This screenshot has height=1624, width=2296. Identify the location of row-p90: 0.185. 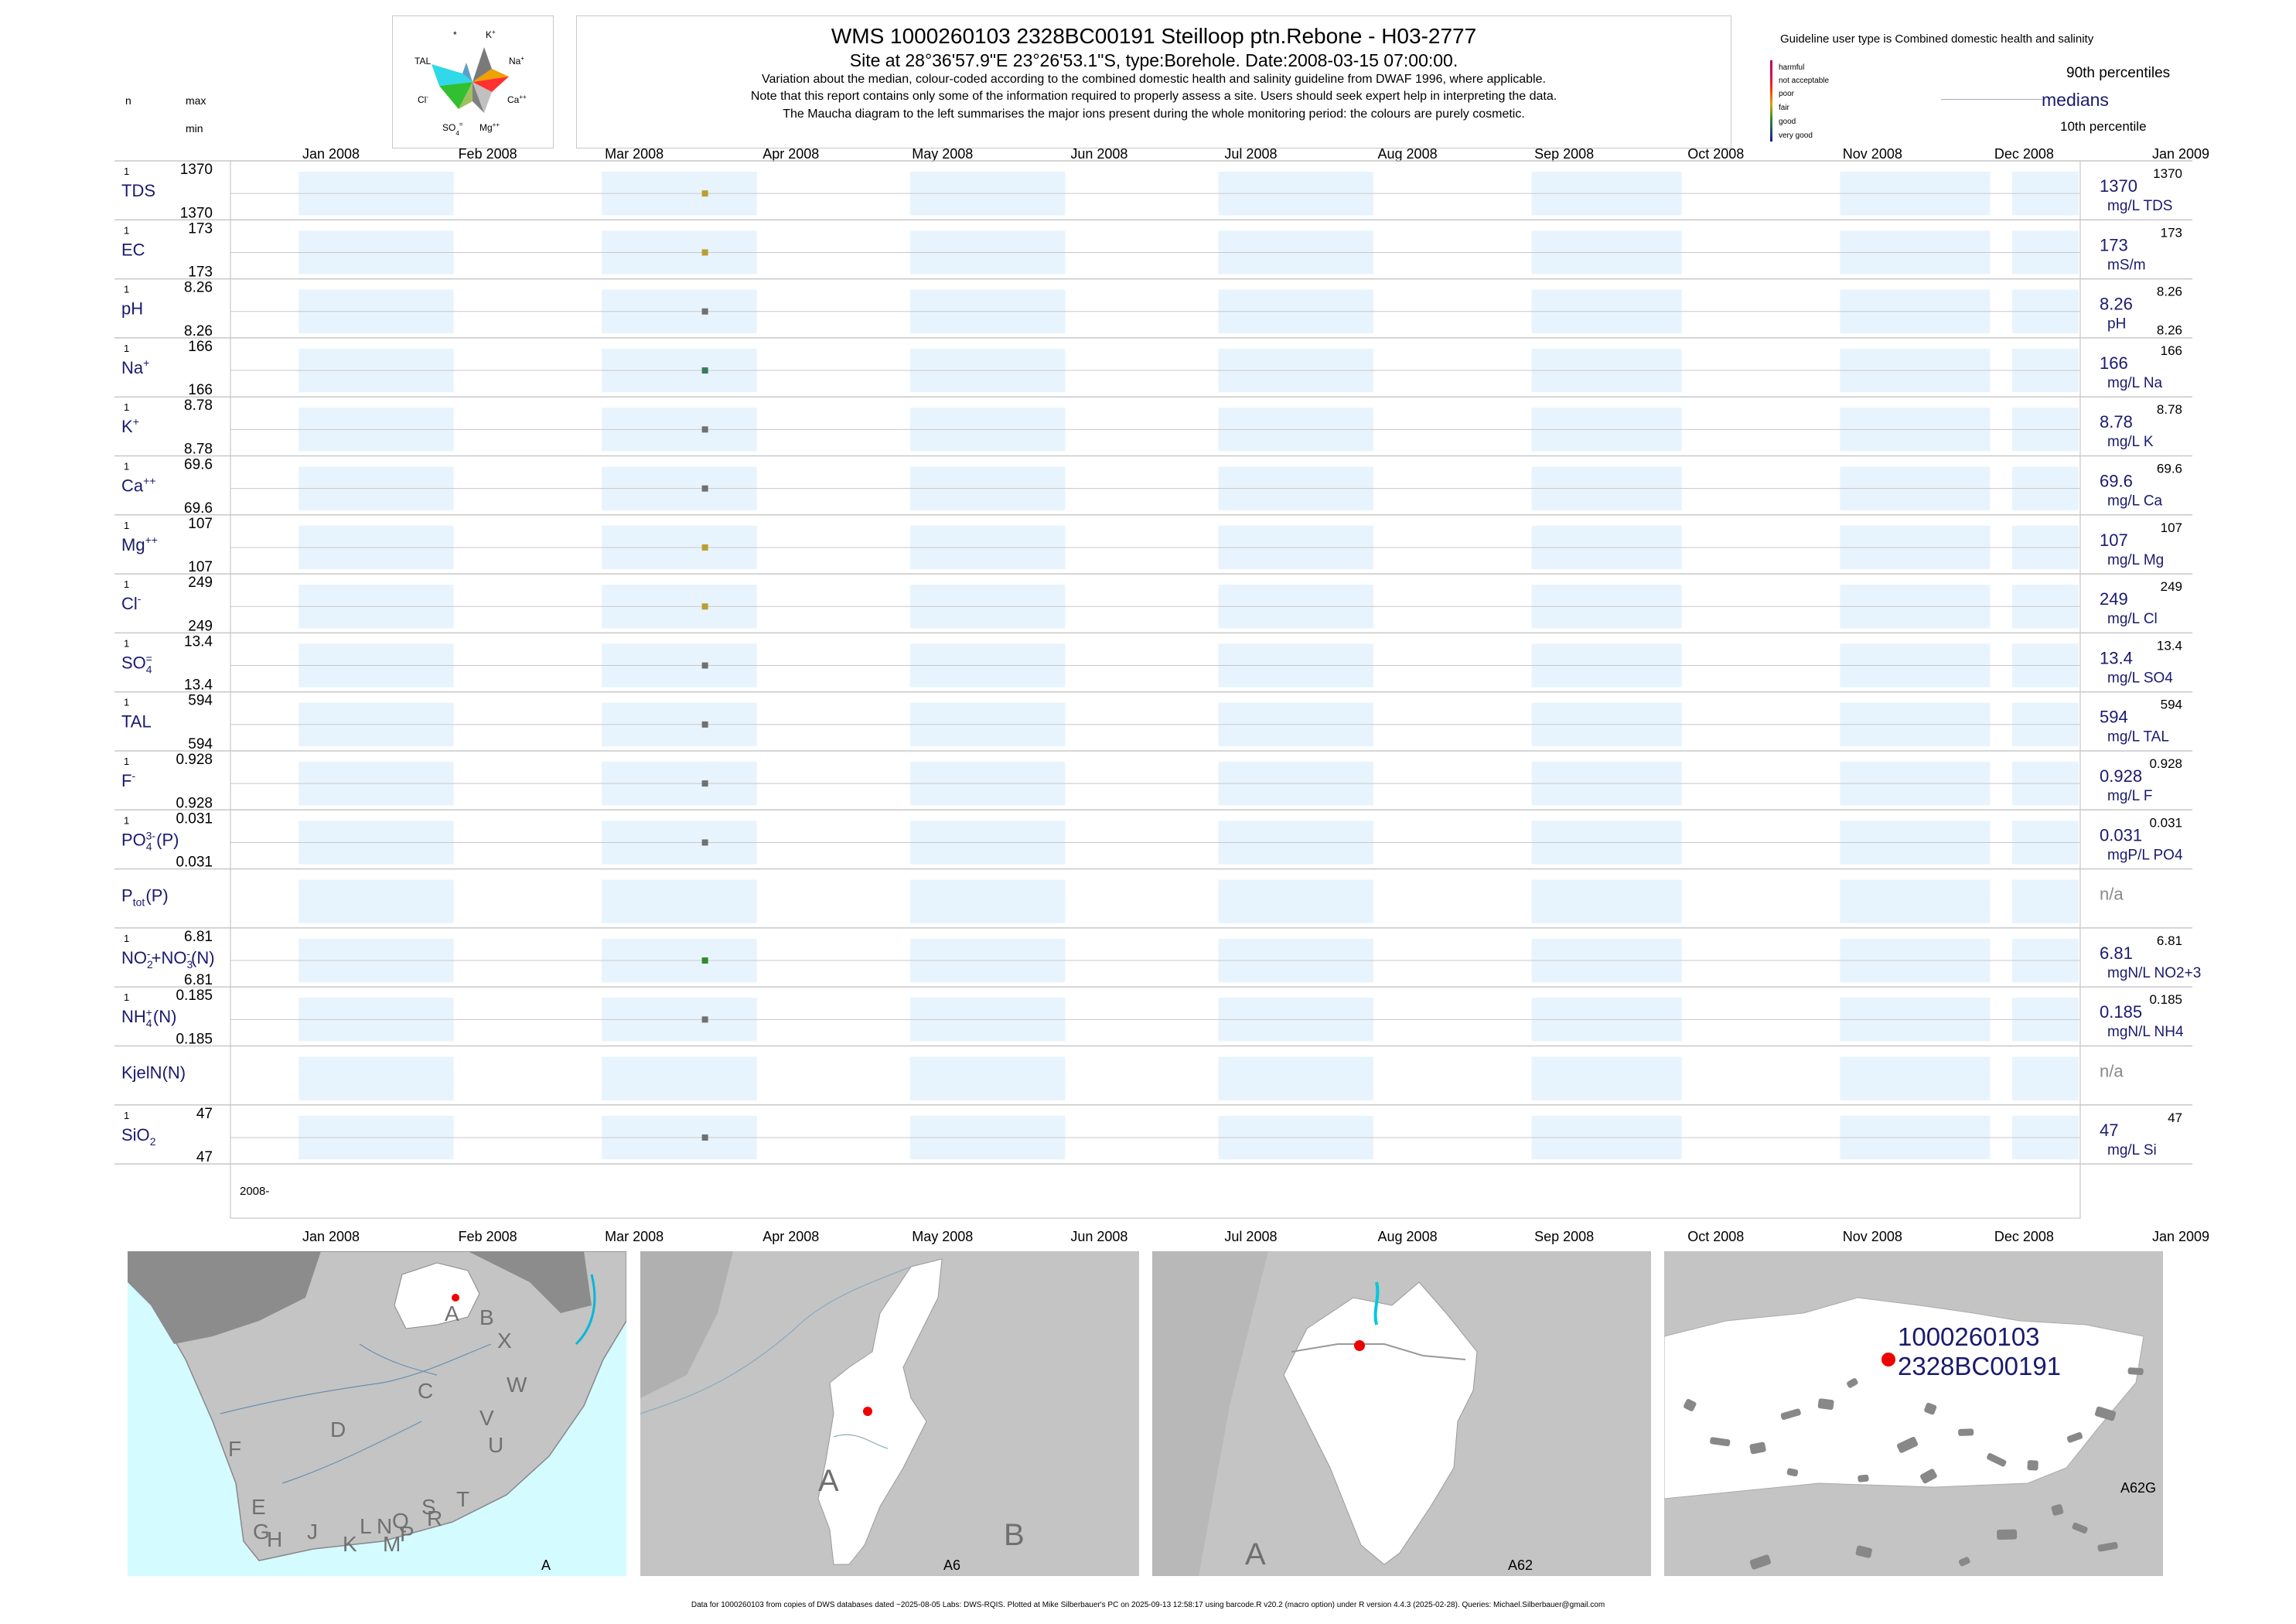
(2165, 999).